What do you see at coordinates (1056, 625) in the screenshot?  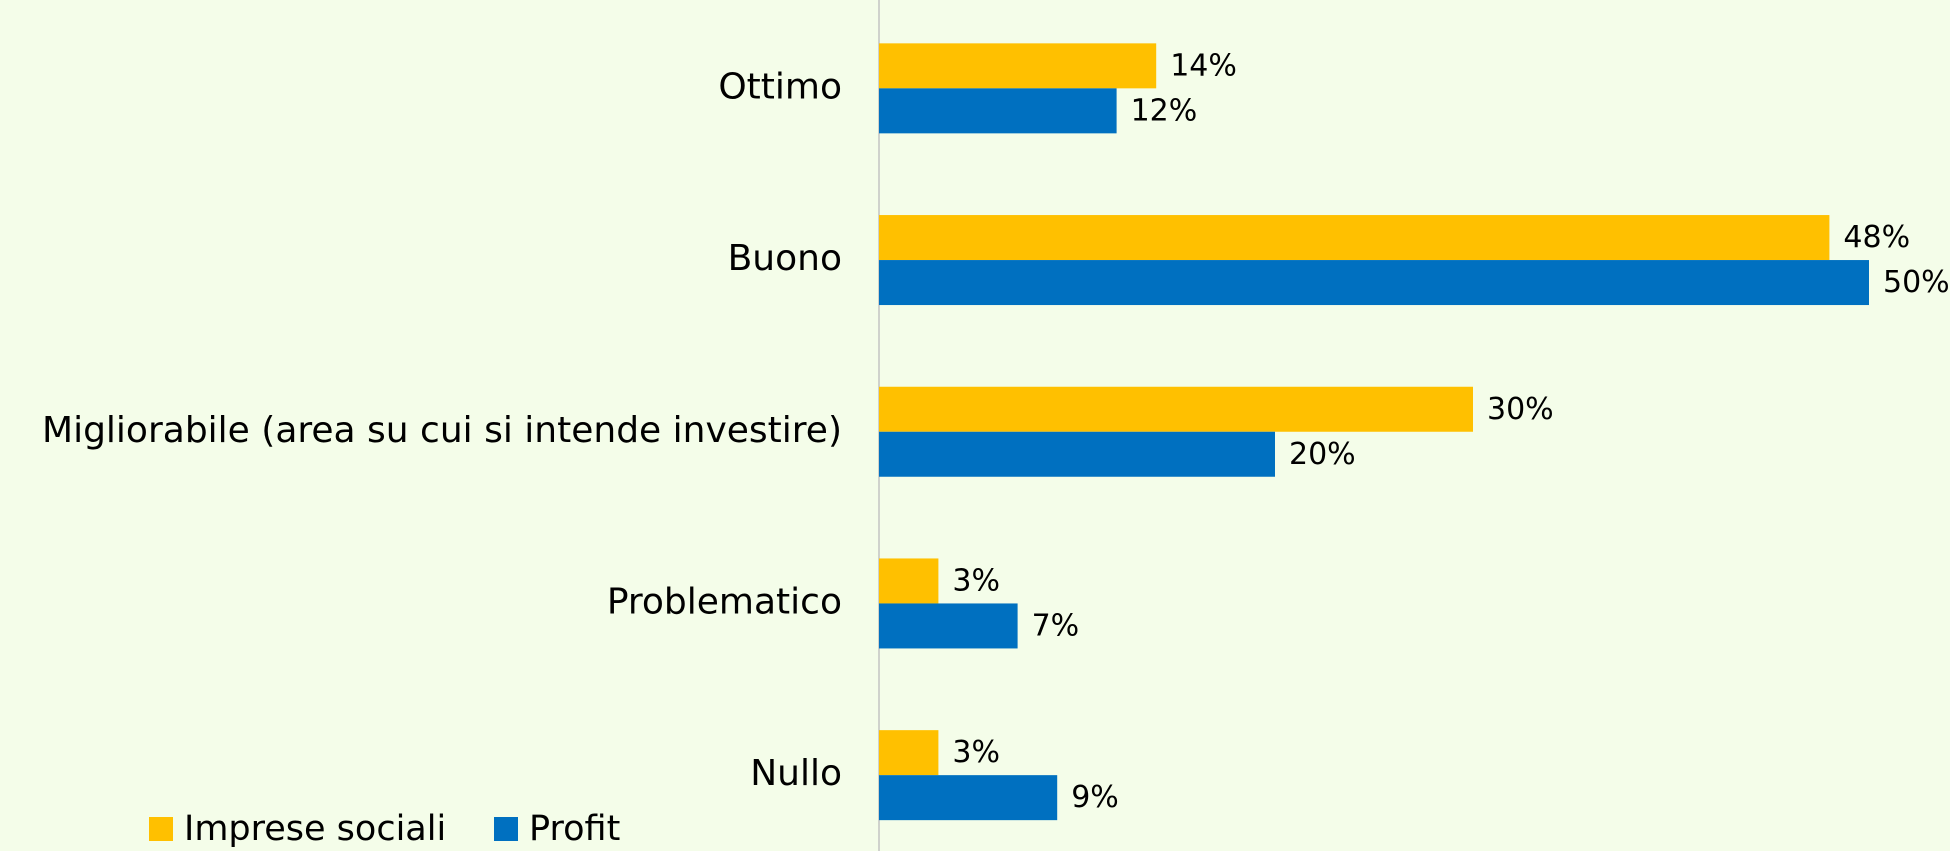 I see `value-label: 7%` at bounding box center [1056, 625].